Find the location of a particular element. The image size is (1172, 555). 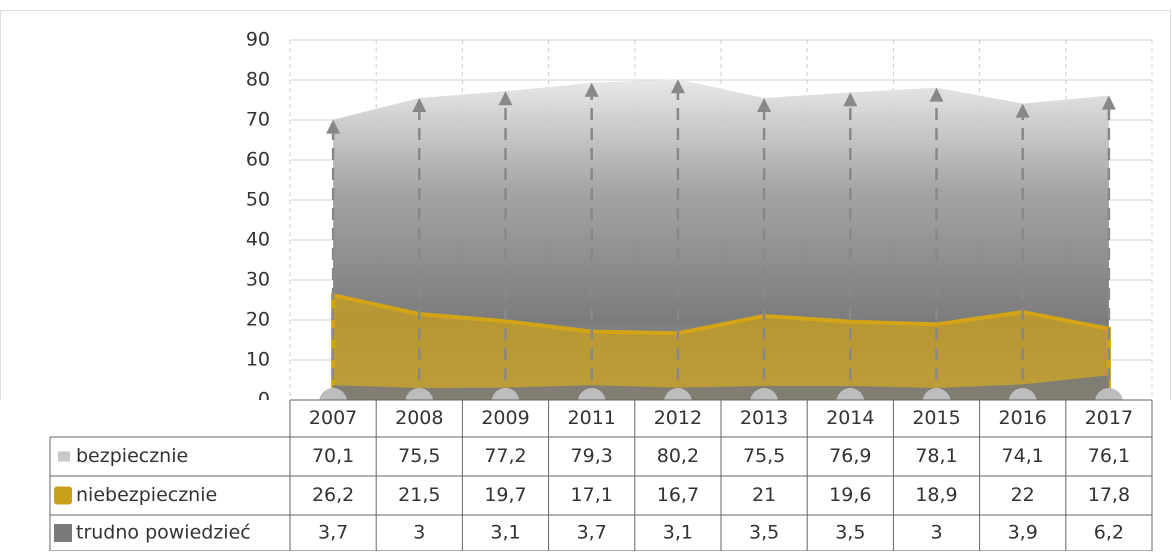

data-label: 79,3 is located at coordinates (592, 456).